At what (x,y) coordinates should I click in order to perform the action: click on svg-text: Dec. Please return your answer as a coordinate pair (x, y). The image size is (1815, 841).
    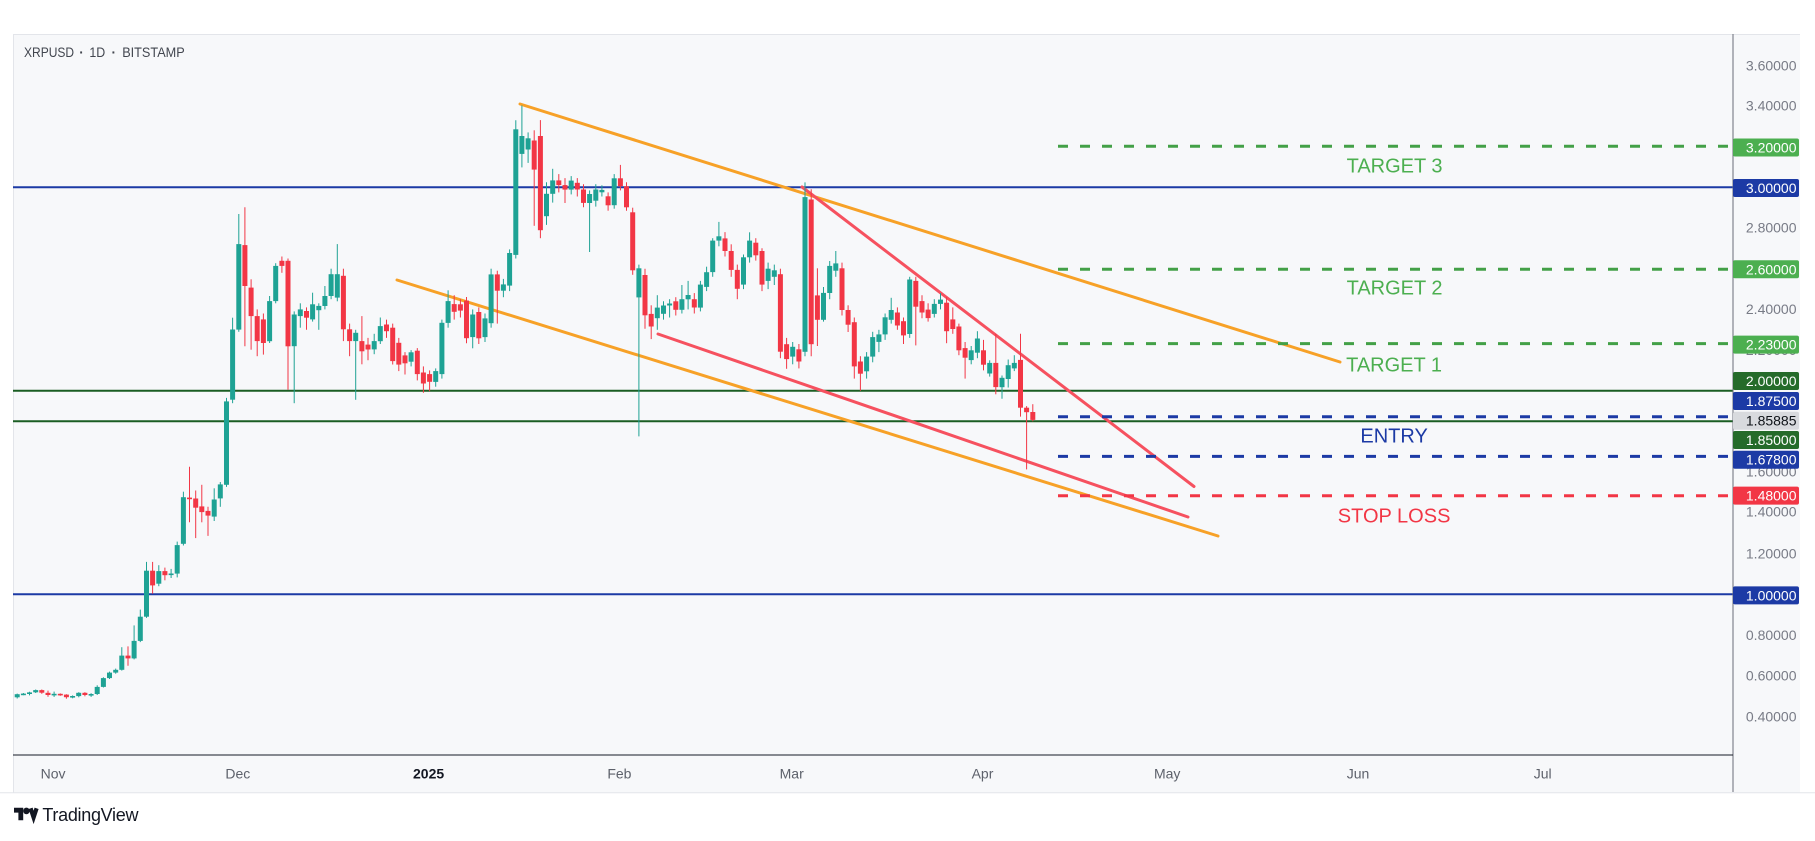
    Looking at the image, I should click on (237, 774).